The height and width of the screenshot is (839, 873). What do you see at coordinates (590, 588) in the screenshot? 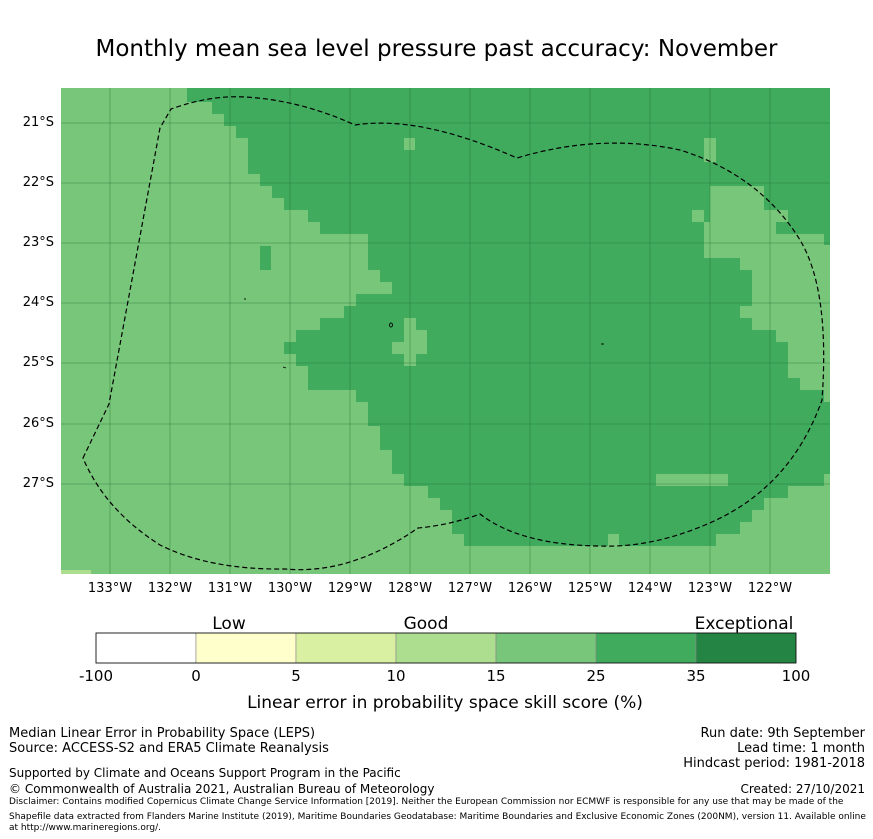
I see `lon-tick-label: 125°W` at bounding box center [590, 588].